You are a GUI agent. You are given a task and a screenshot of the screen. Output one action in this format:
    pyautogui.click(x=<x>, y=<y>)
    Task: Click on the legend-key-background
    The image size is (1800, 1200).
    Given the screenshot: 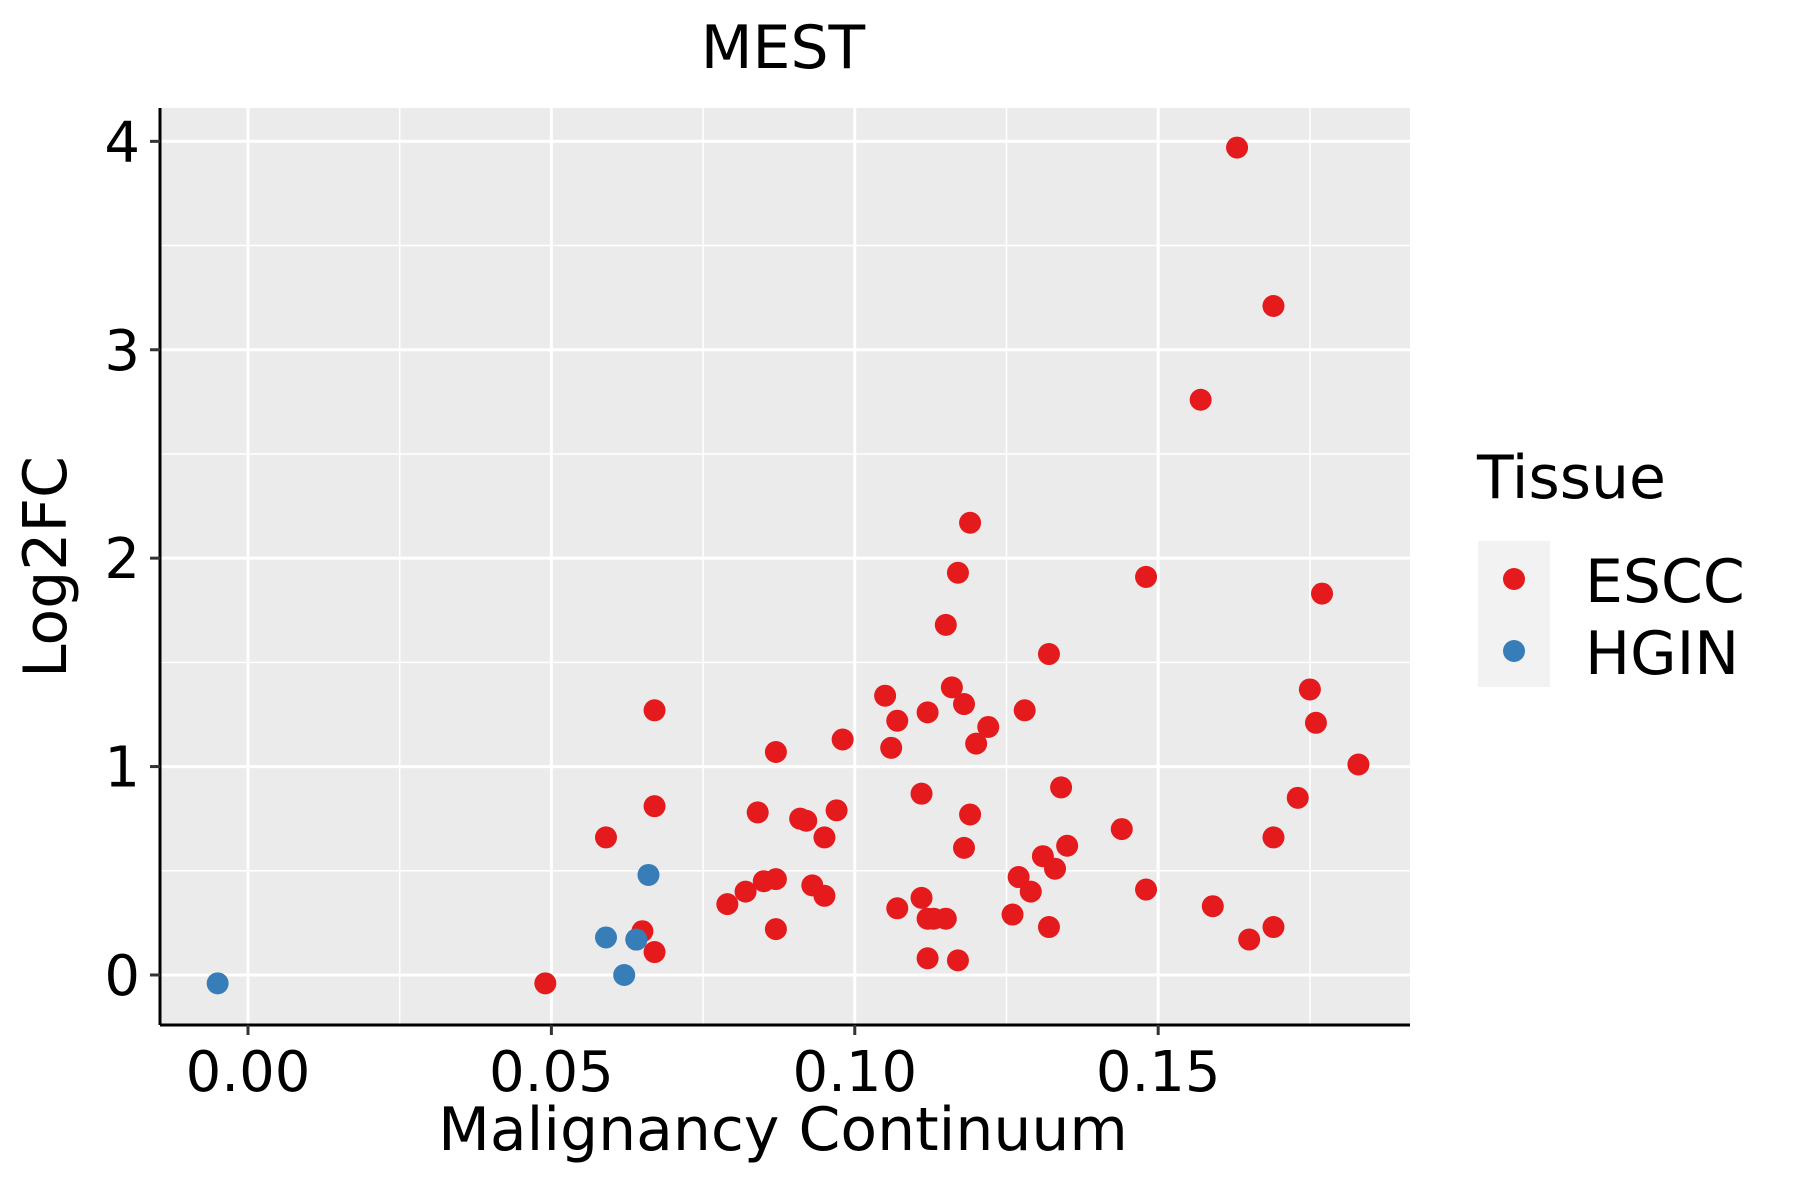 What is the action you would take?
    pyautogui.click(x=1514, y=614)
    